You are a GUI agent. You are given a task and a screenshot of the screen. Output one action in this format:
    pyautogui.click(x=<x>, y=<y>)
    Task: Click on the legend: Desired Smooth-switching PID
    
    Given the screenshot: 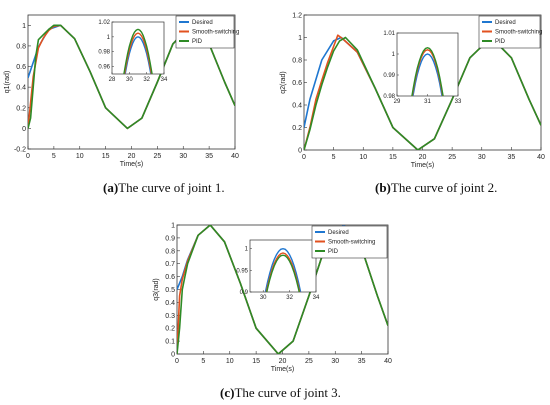 What is the action you would take?
    pyautogui.click(x=349, y=242)
    